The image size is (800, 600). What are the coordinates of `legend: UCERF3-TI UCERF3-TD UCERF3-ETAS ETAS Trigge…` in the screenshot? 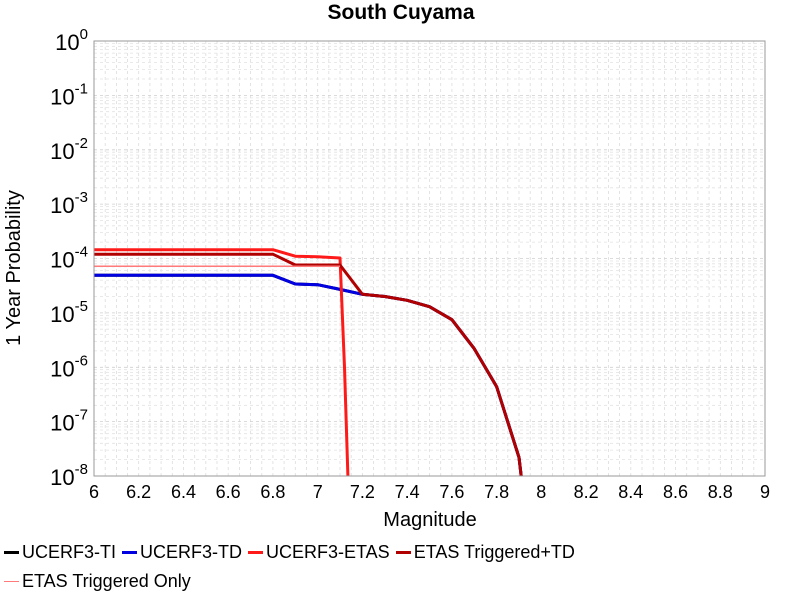 It's located at (399, 567).